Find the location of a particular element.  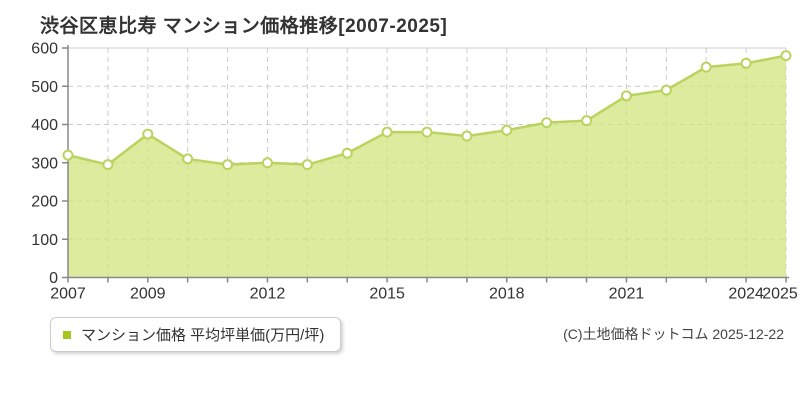

x-tick-label: 2024 is located at coordinates (746, 294).